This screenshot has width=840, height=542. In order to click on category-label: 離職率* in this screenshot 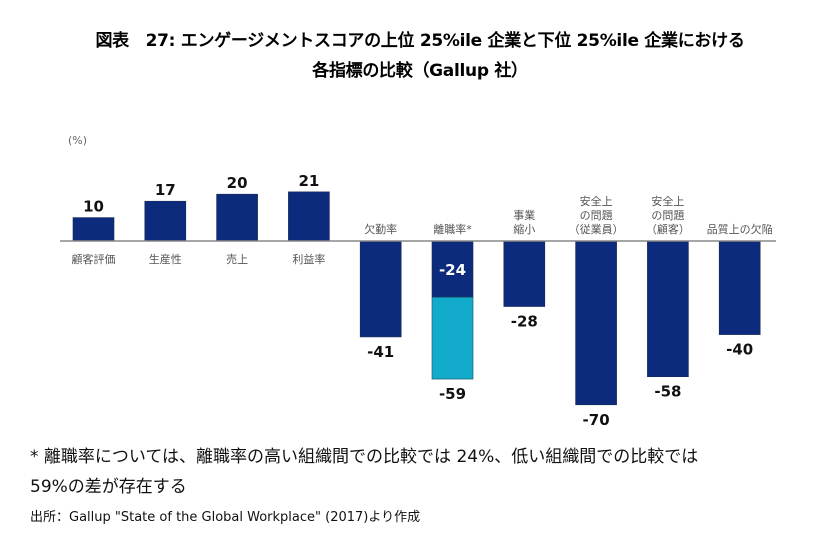, I will do `click(452, 229)`.